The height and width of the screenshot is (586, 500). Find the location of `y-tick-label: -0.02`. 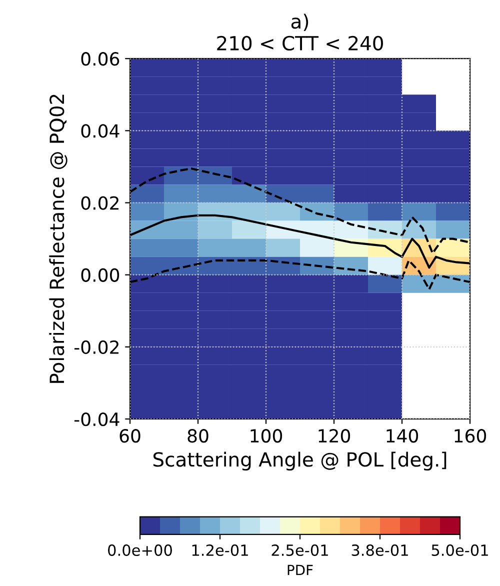

y-tick-label: -0.02 is located at coordinates (96, 347).